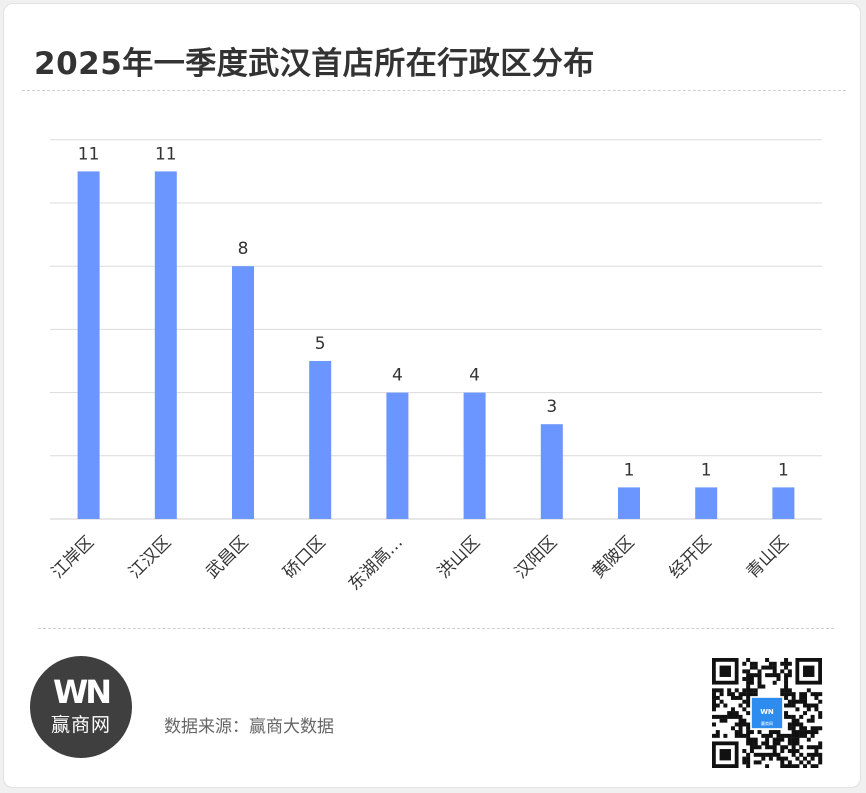 The image size is (866, 793). Describe the element at coordinates (82, 692) in the screenshot. I see `logo-mark: WN` at that location.